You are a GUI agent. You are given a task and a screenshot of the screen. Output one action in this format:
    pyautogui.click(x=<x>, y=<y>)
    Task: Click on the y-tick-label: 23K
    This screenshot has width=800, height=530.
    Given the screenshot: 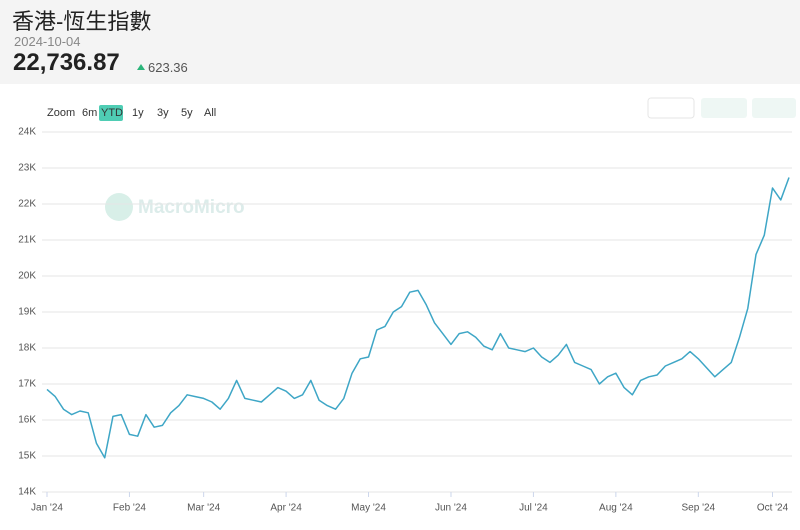 What is the action you would take?
    pyautogui.click(x=27, y=168)
    